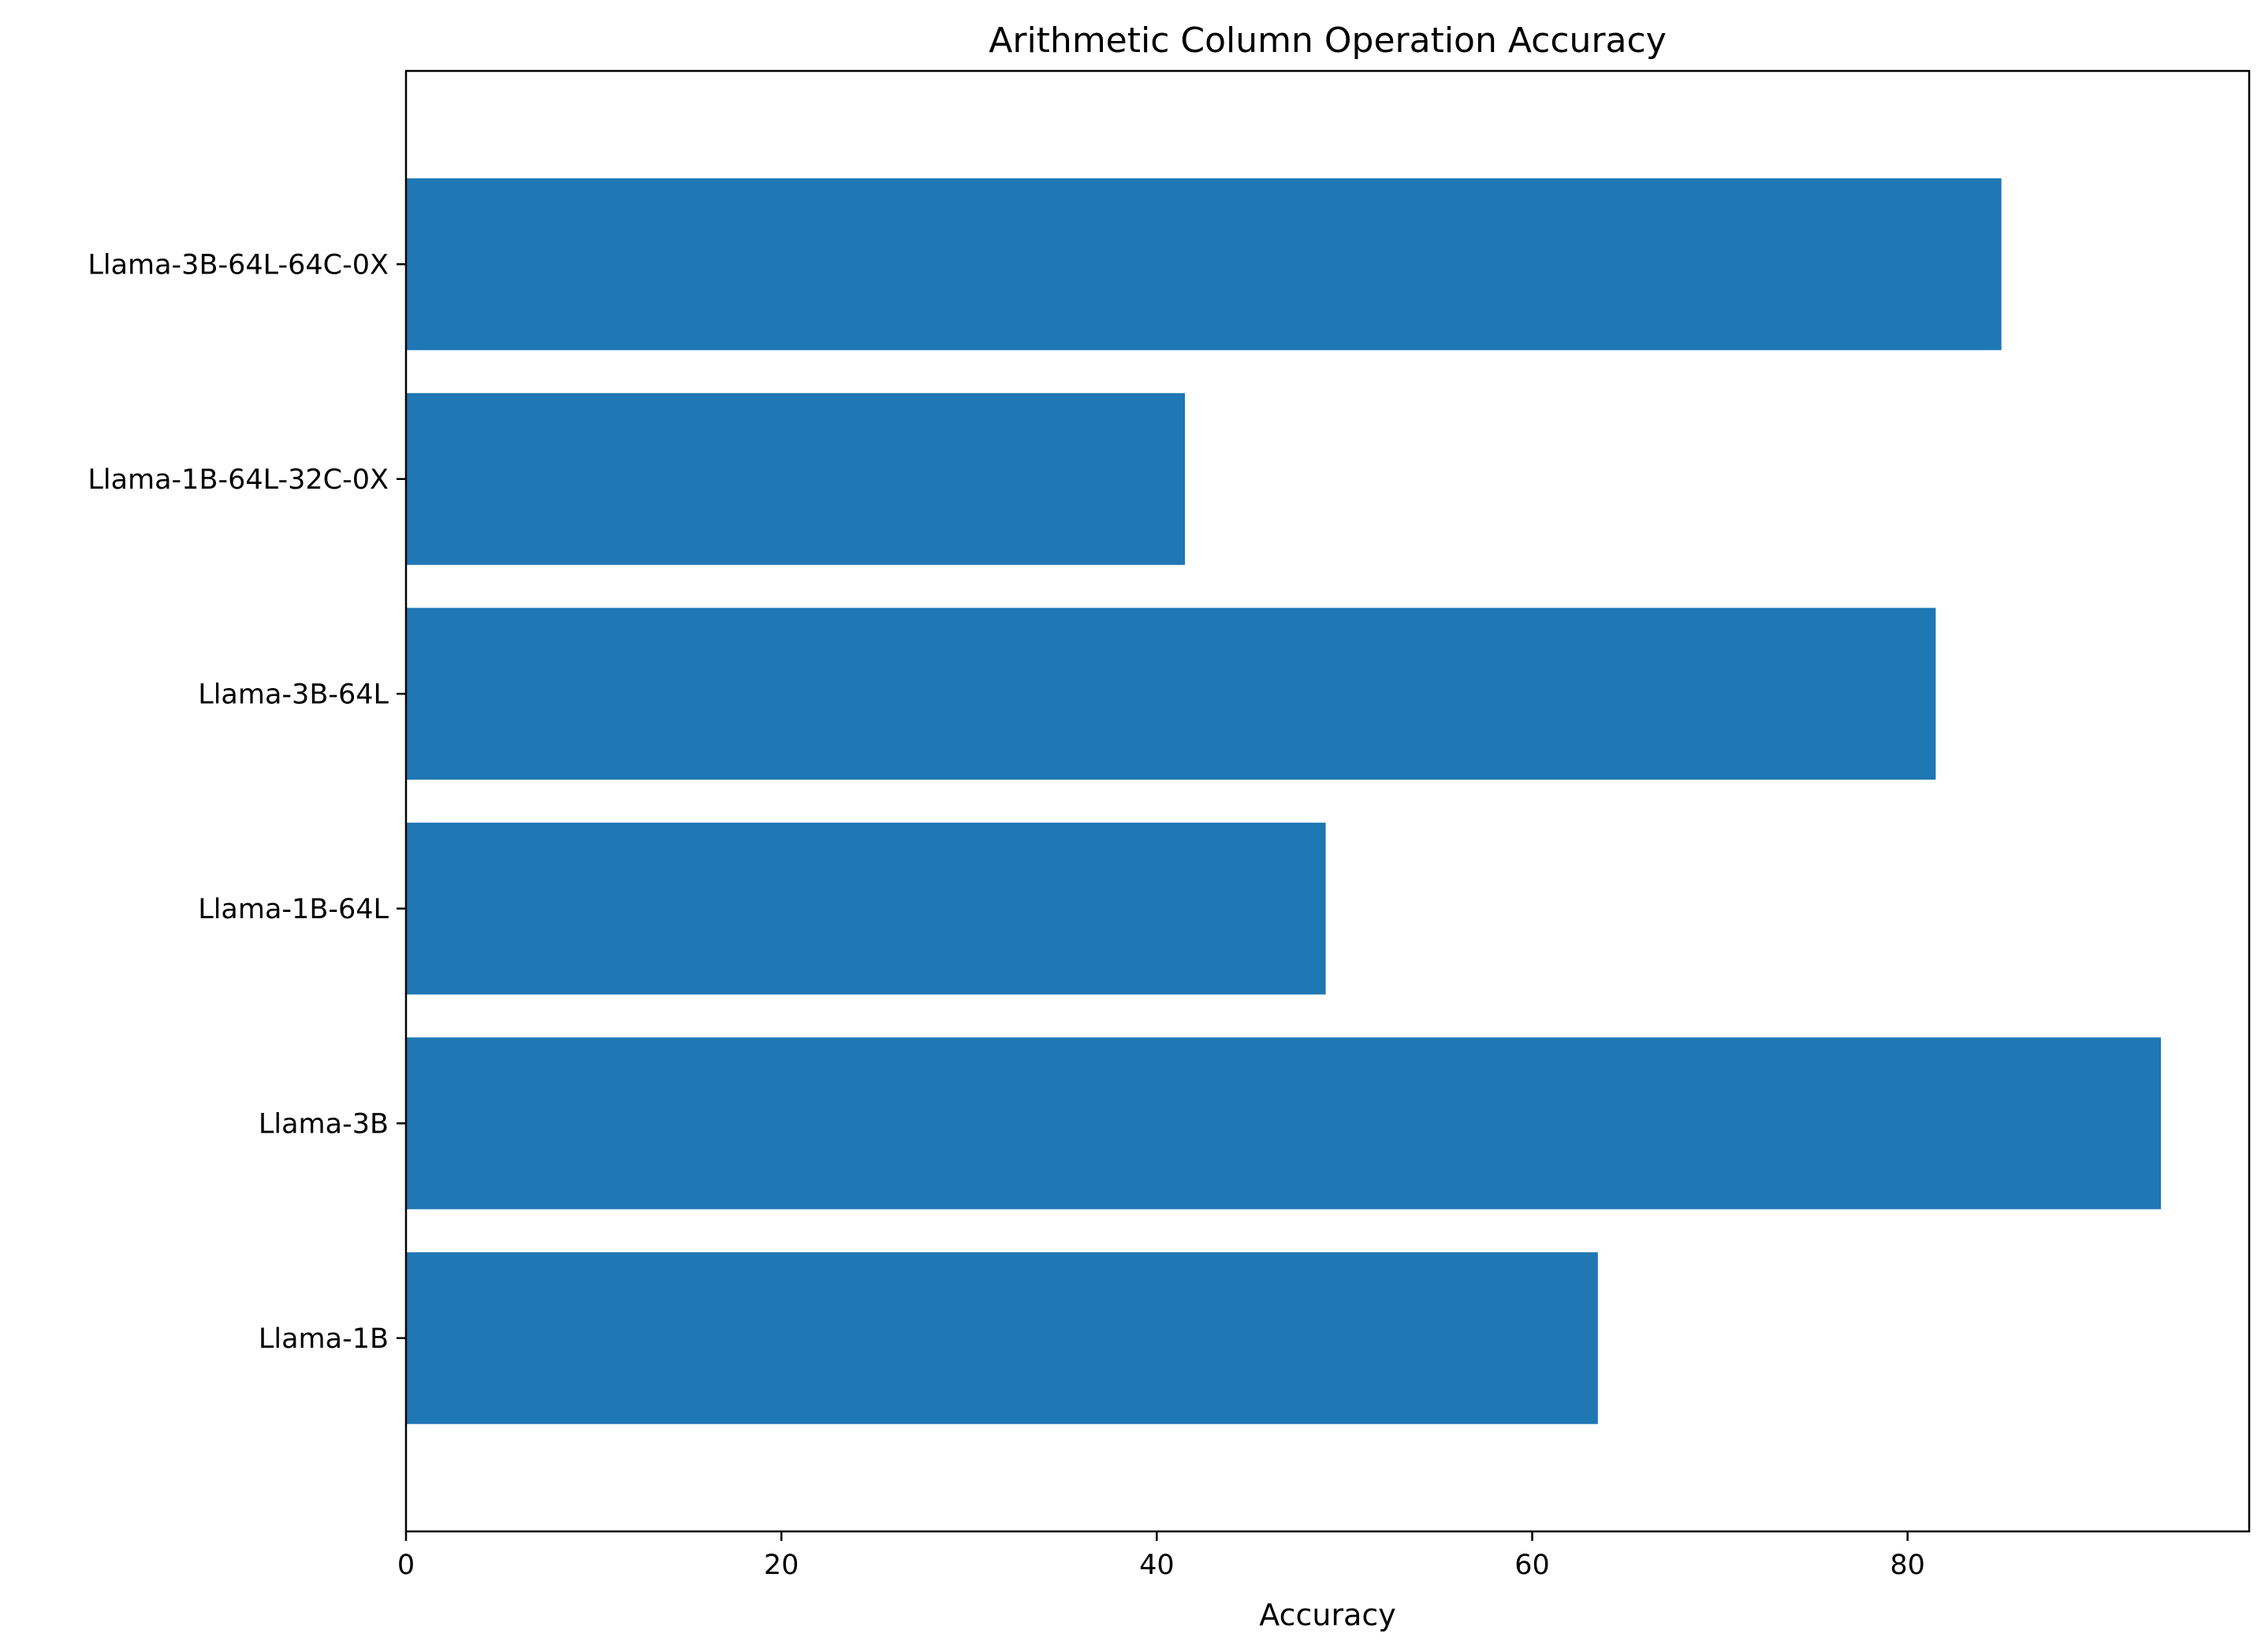  Describe the element at coordinates (1907, 1565) in the screenshot. I see `x-tick-label: 80` at that location.